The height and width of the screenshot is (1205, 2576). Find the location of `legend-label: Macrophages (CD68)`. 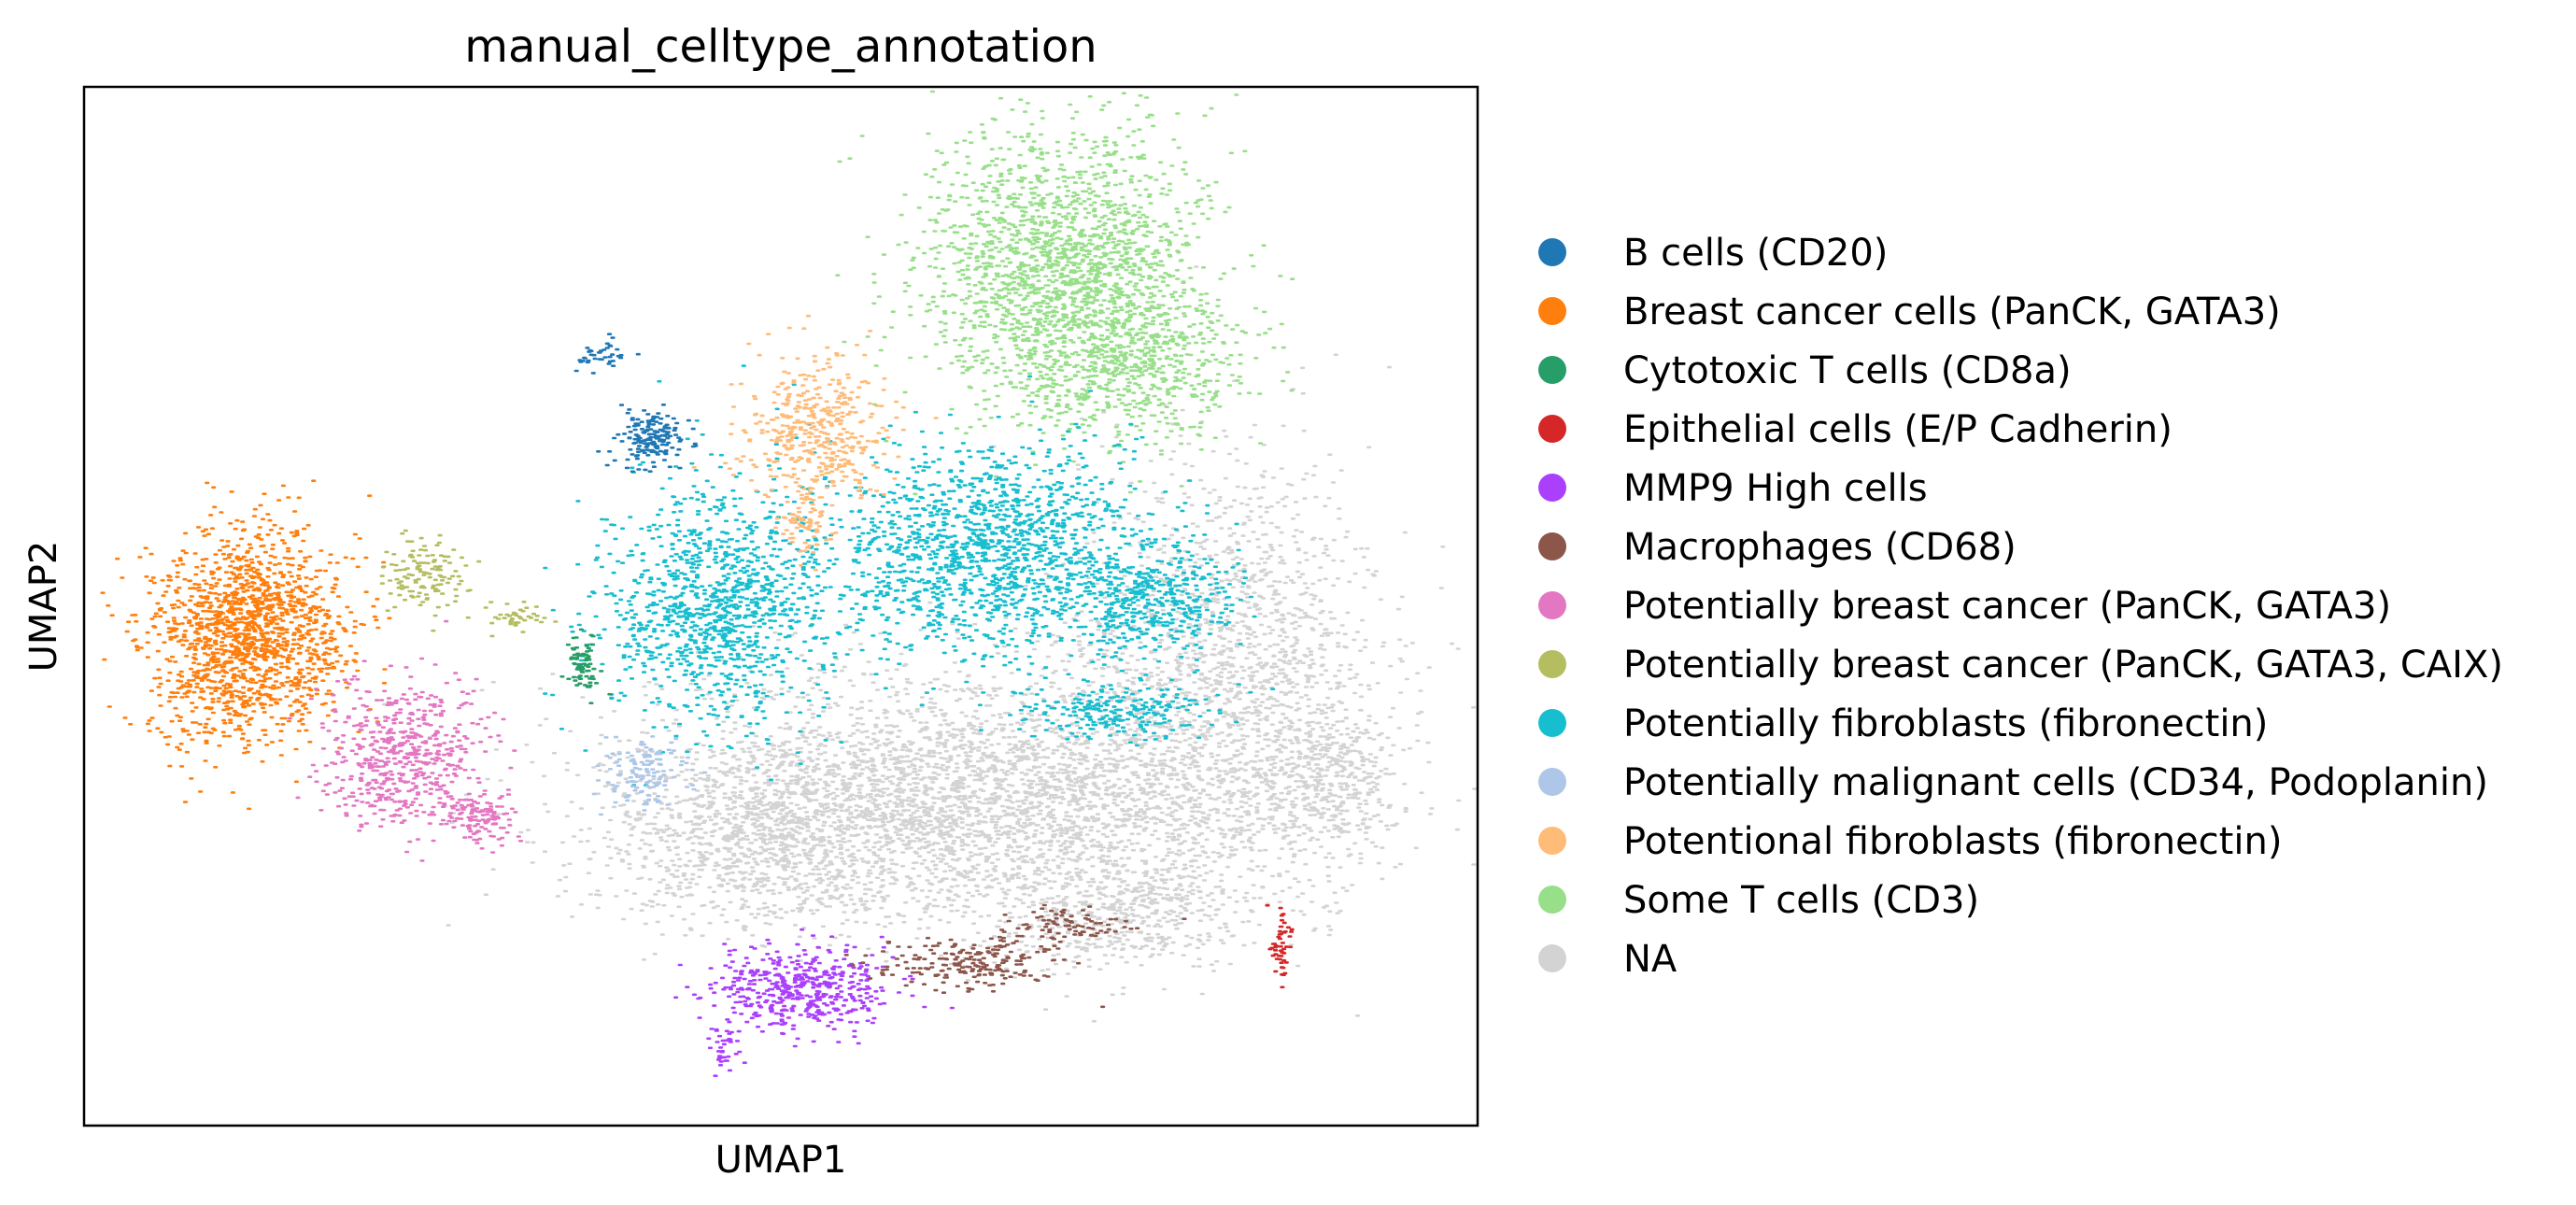

legend-label: Macrophages (CD68) is located at coordinates (1820, 547).